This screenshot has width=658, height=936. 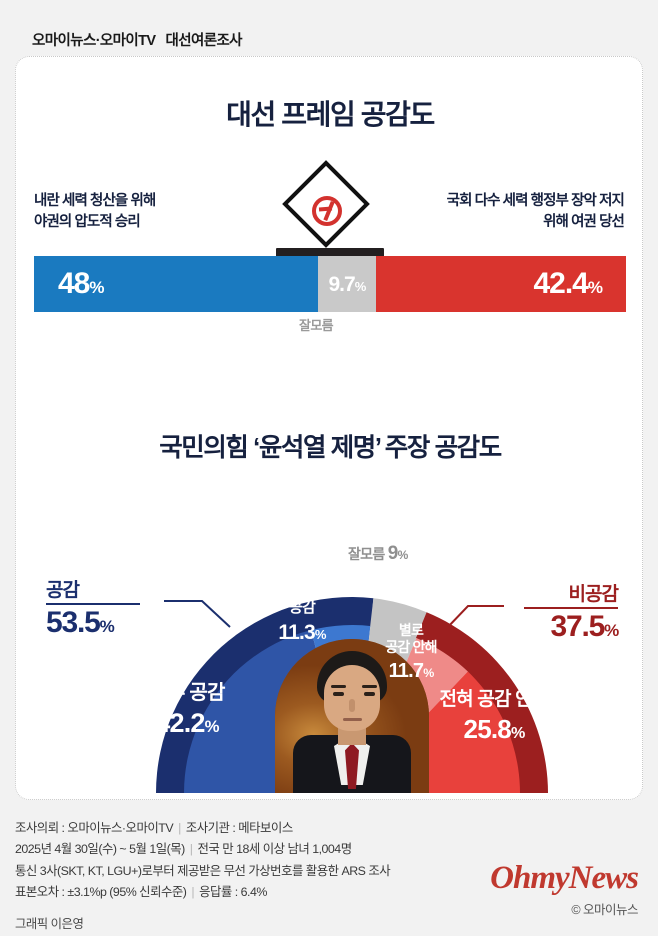 I want to click on label-not-much-agree: 별로 공감 안해 11.7%, so click(x=411, y=652).